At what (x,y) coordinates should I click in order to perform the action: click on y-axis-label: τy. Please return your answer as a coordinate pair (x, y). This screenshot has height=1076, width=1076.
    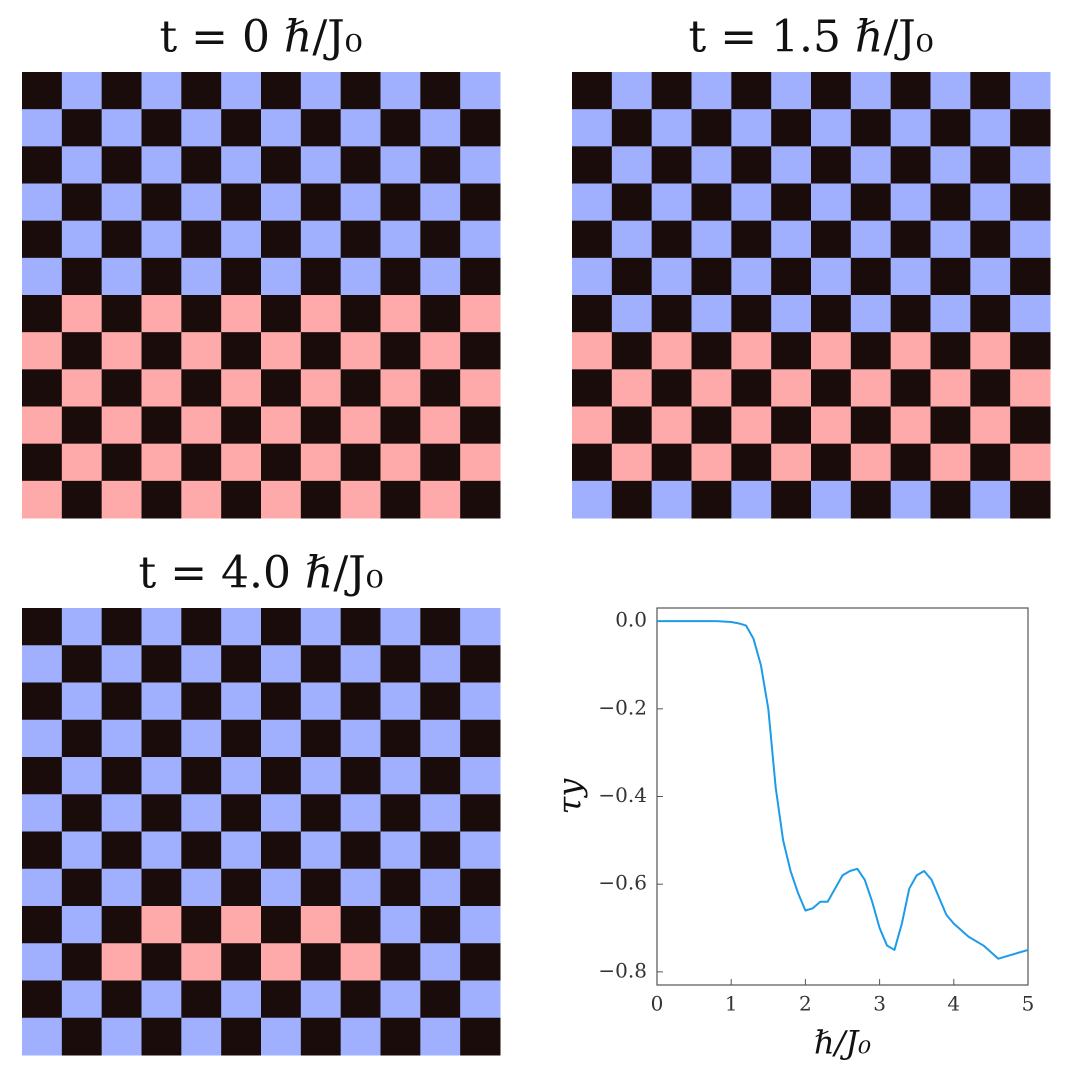
    Looking at the image, I should click on (570, 796).